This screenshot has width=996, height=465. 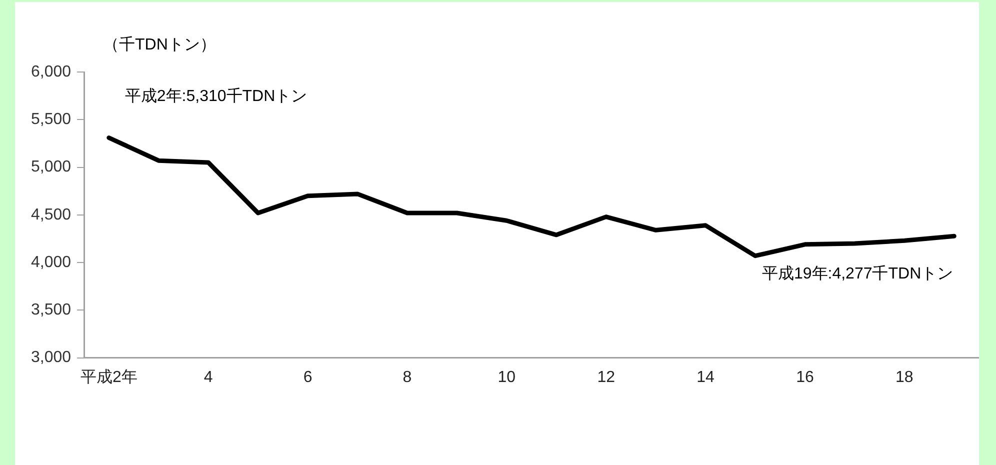 What do you see at coordinates (507, 377) in the screenshot?
I see `x-tick-label: 10` at bounding box center [507, 377].